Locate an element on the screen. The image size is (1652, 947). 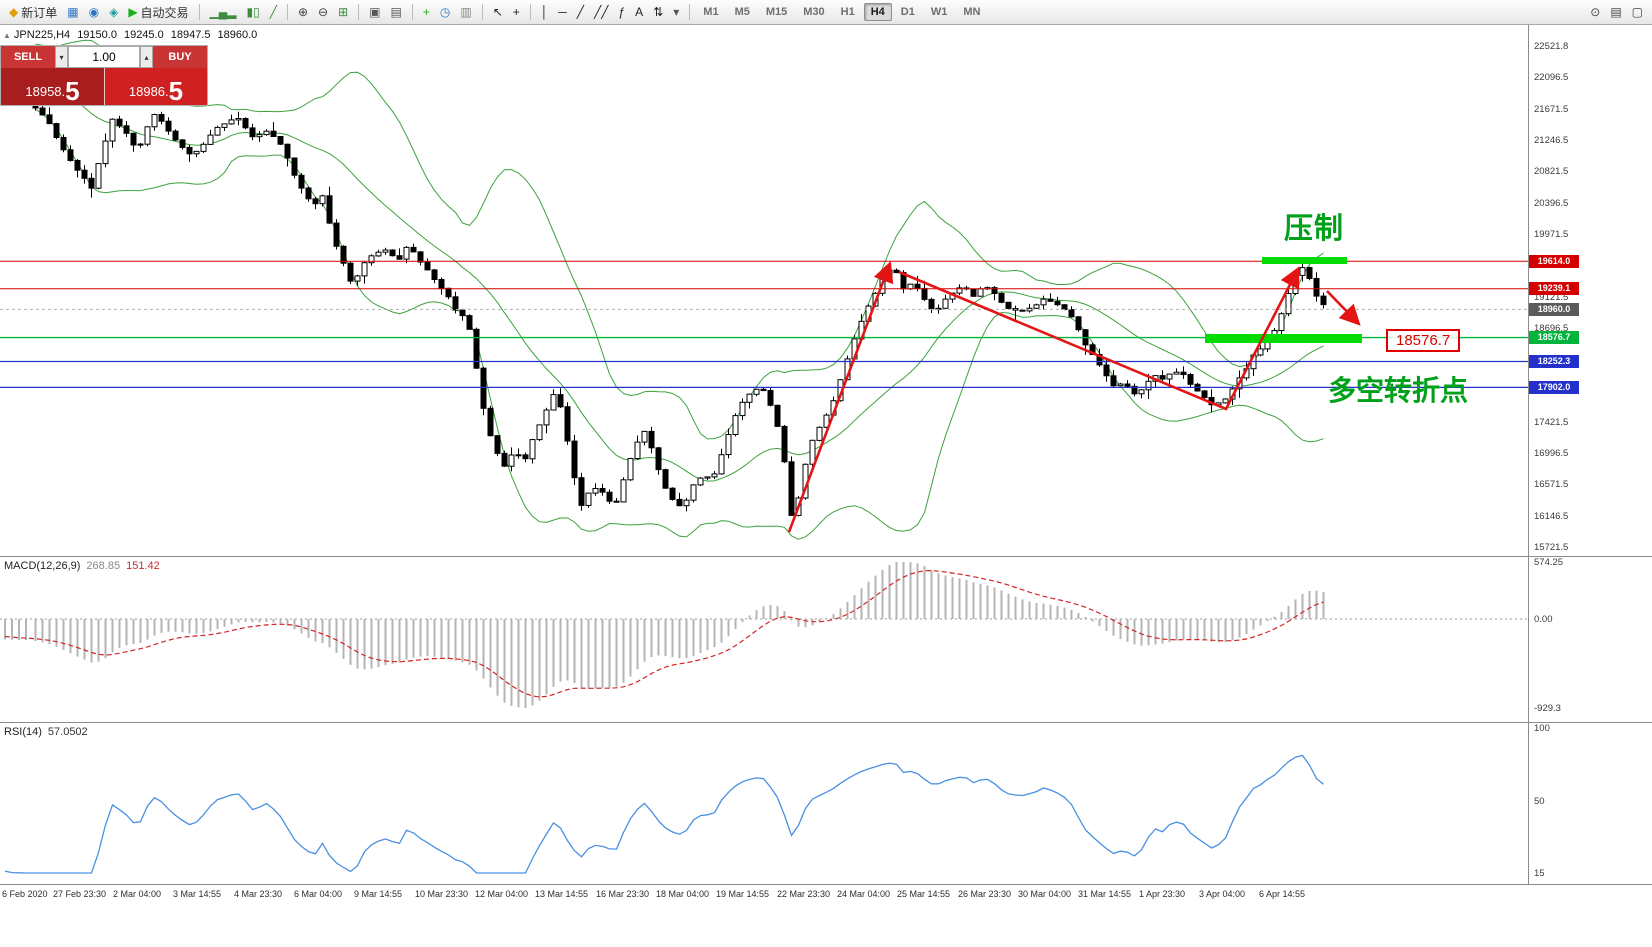
price-axis-label: 20821.5 is located at coordinates (1551, 172).